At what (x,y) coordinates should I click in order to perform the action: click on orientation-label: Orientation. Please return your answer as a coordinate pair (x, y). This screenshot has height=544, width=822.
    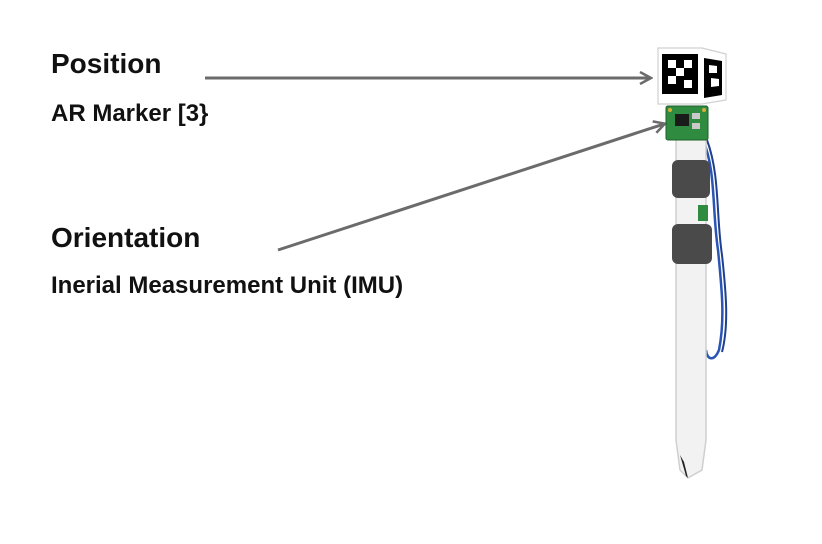
    Looking at the image, I should click on (126, 237).